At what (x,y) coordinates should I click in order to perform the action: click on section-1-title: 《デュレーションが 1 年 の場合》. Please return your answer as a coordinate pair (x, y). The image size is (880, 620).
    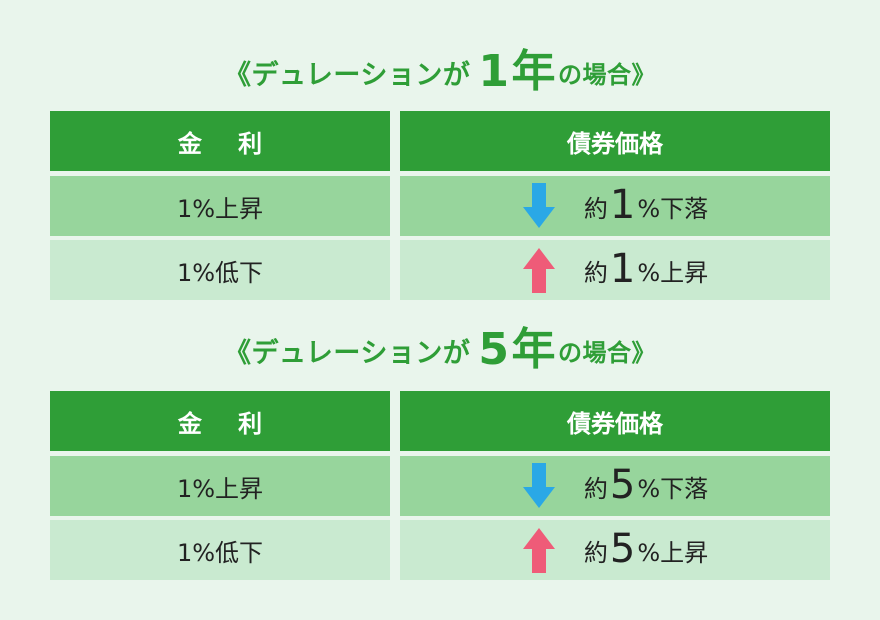
    Looking at the image, I should click on (440, 72).